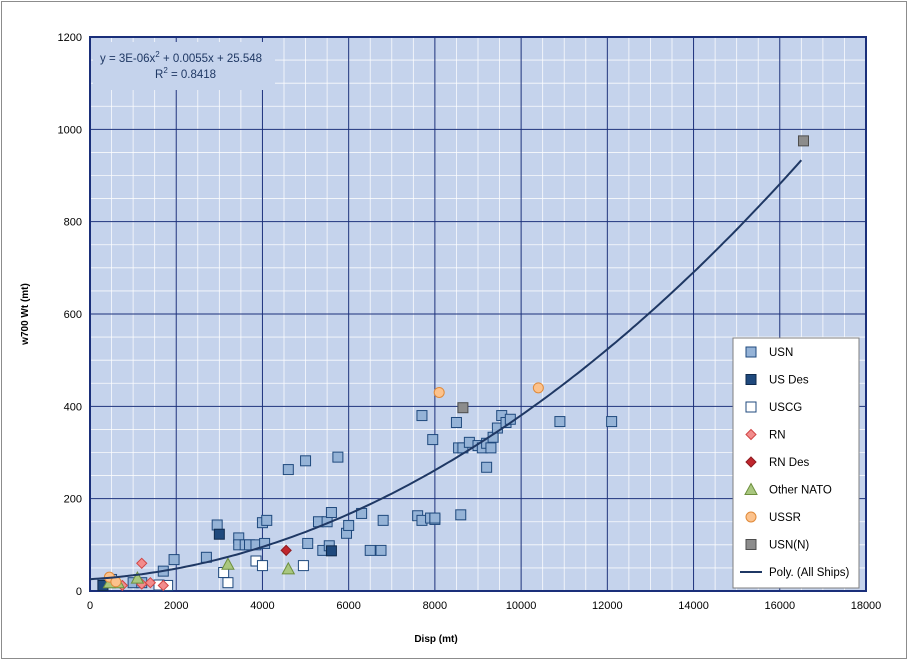 This screenshot has width=910, height=662. Describe the element at coordinates (751, 407) in the screenshot. I see `legend-marker-uscg` at that location.